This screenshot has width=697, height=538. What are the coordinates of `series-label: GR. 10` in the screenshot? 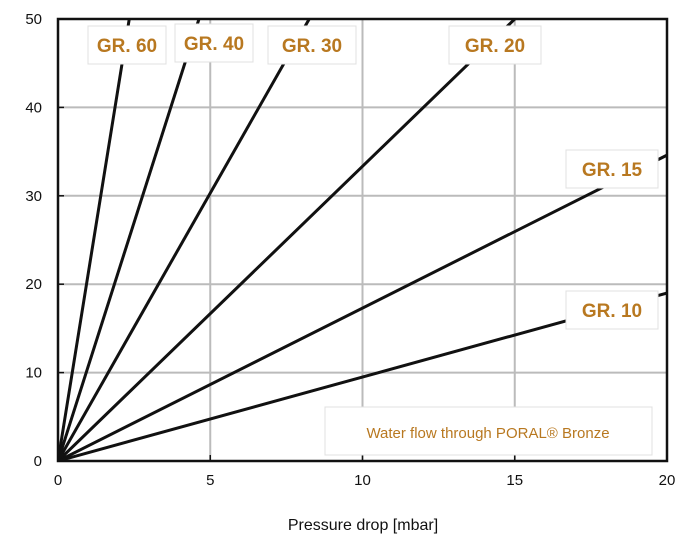 It's located at (612, 310).